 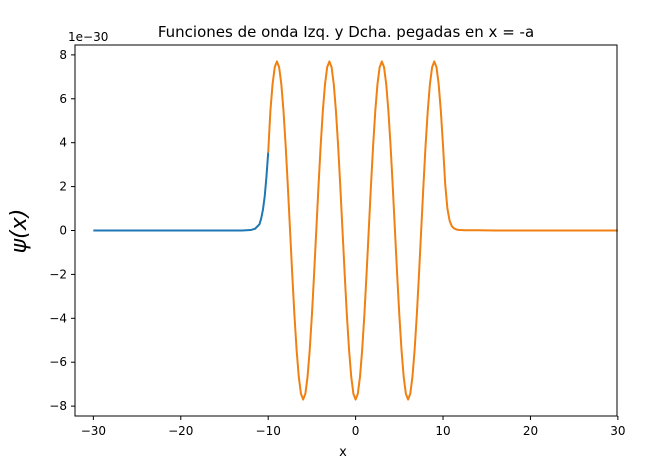 I want to click on x-tick-label: −10, so click(x=268, y=431).